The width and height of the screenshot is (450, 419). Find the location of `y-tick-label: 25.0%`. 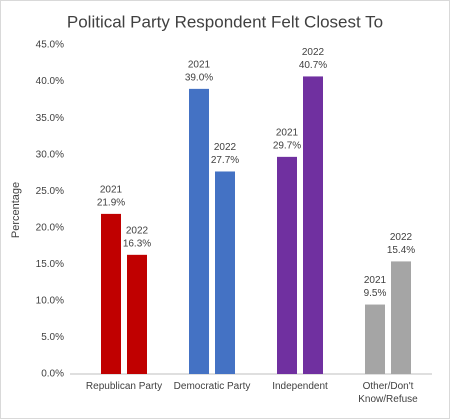

y-tick-label: 25.0% is located at coordinates (50, 191).